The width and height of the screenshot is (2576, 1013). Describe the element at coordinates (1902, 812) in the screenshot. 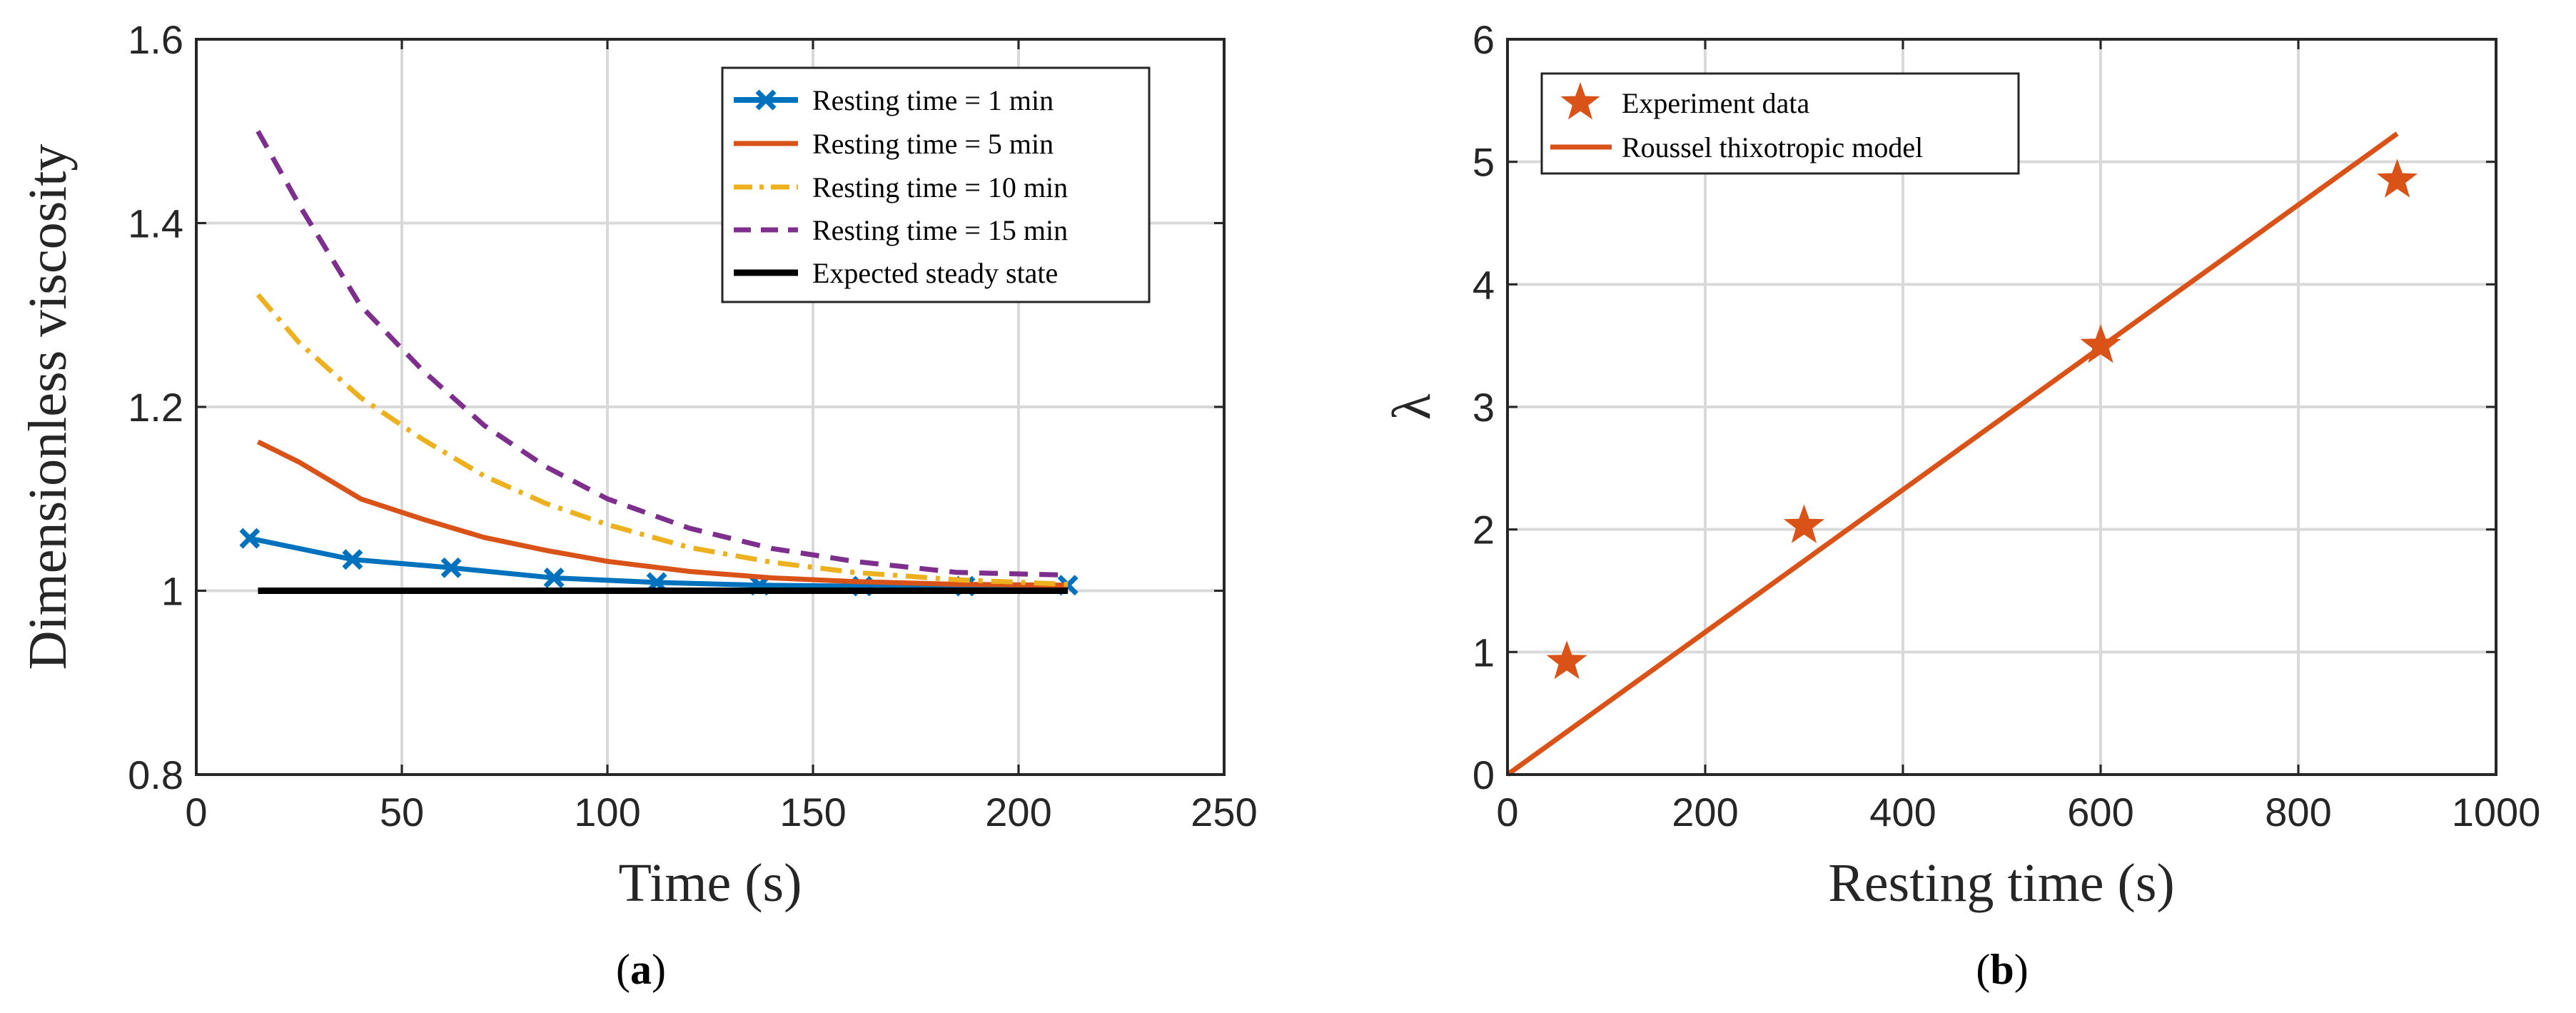

I see `chart-b-x-tick-label: 400` at that location.